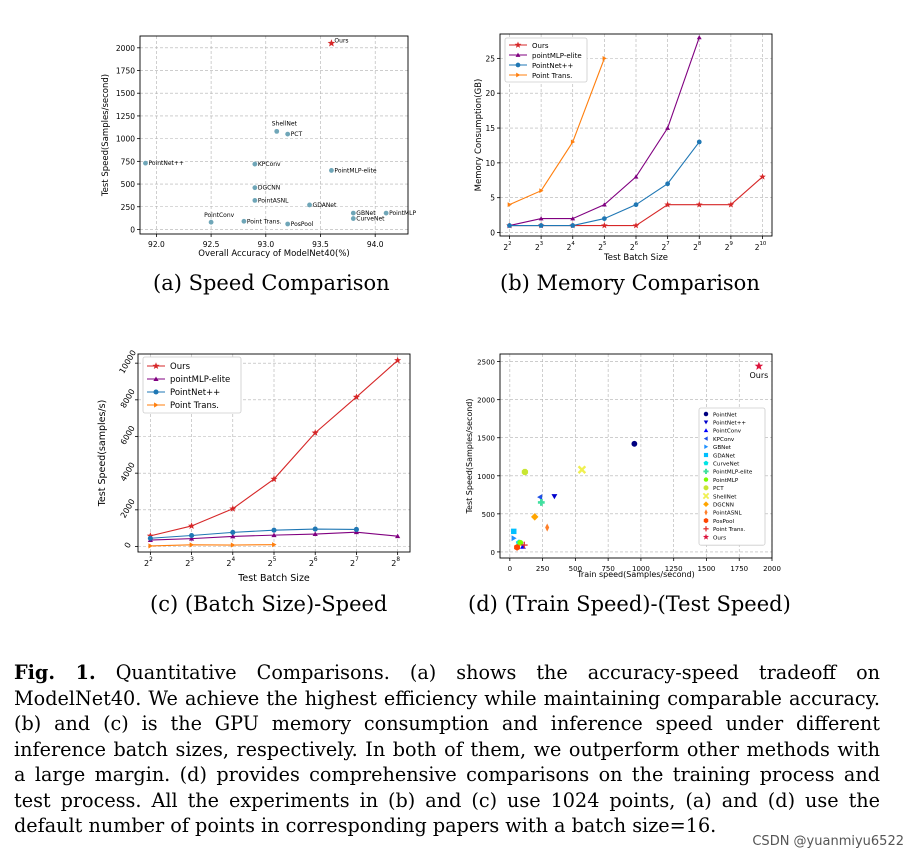 This screenshot has height=857, width=916. What do you see at coordinates (707, 569) in the screenshot?
I see `x-tick-label: 1500` at bounding box center [707, 569].